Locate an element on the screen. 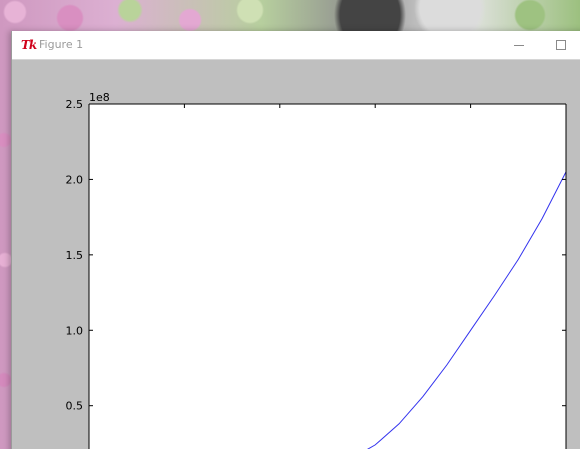 The height and width of the screenshot is (449, 580). y-tick-label: 1.5 is located at coordinates (75, 255).